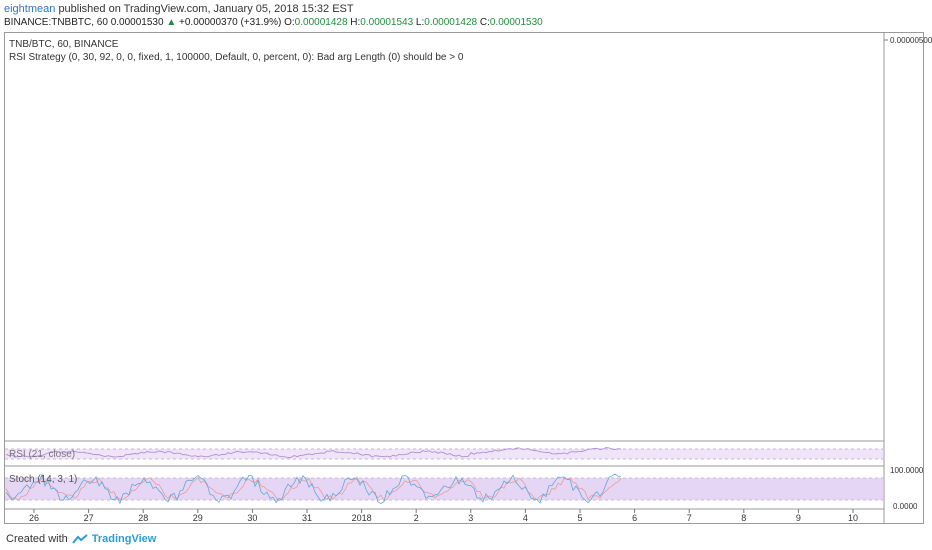 The height and width of the screenshot is (550, 932). What do you see at coordinates (56, 22) in the screenshot?
I see `symbol-label: BINANCE:TNBBTC, 60` at bounding box center [56, 22].